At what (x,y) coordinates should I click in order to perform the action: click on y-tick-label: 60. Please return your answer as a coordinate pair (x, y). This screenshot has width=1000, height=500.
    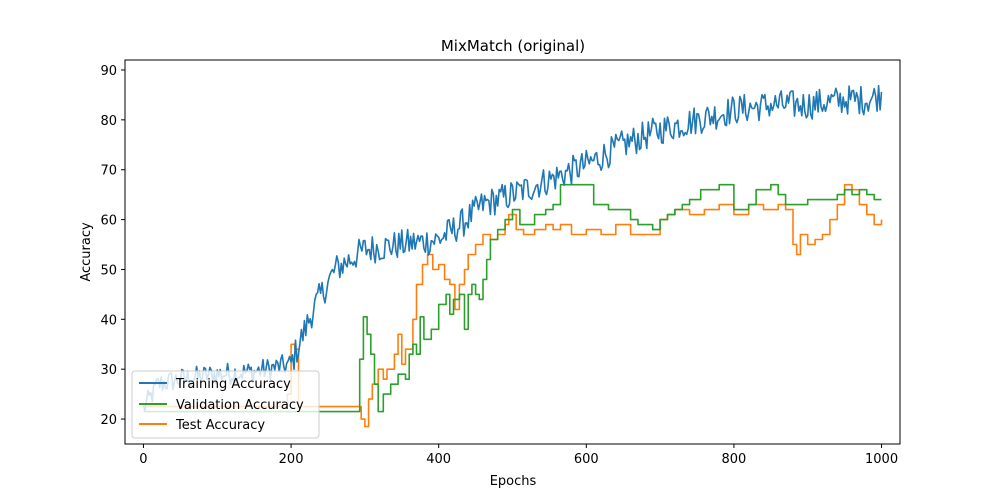
    Looking at the image, I should click on (108, 221).